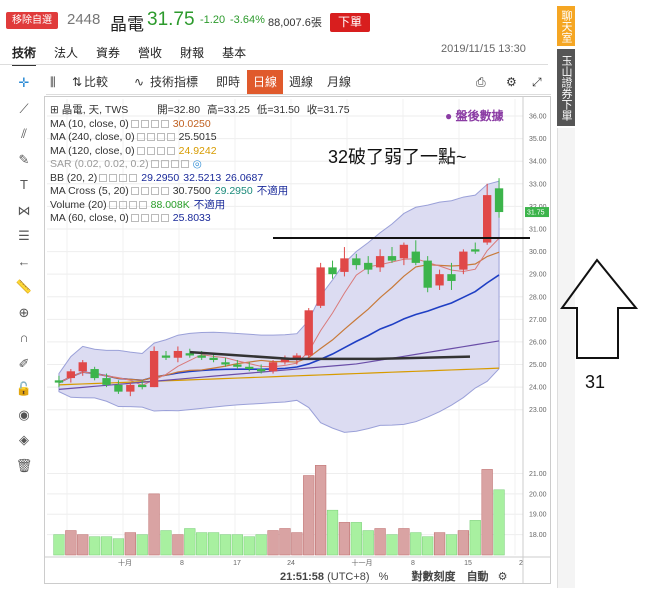 The image size is (650, 600). I want to click on magnet-icon: ∩, so click(24, 337).